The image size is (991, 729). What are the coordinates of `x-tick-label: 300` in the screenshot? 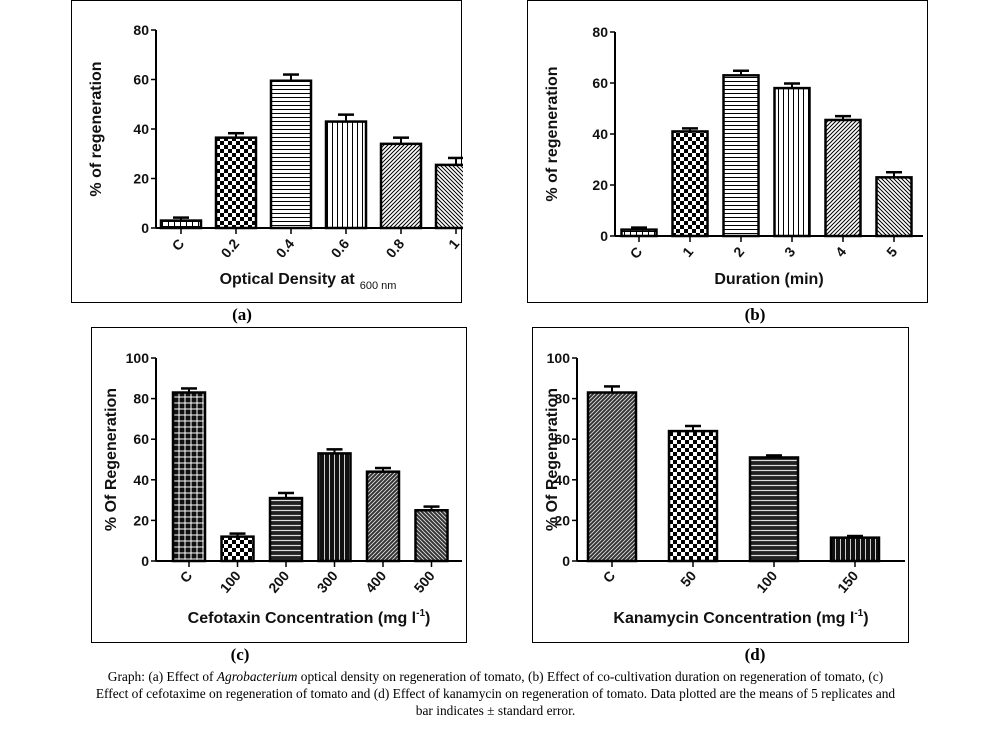 It's located at (327, 581).